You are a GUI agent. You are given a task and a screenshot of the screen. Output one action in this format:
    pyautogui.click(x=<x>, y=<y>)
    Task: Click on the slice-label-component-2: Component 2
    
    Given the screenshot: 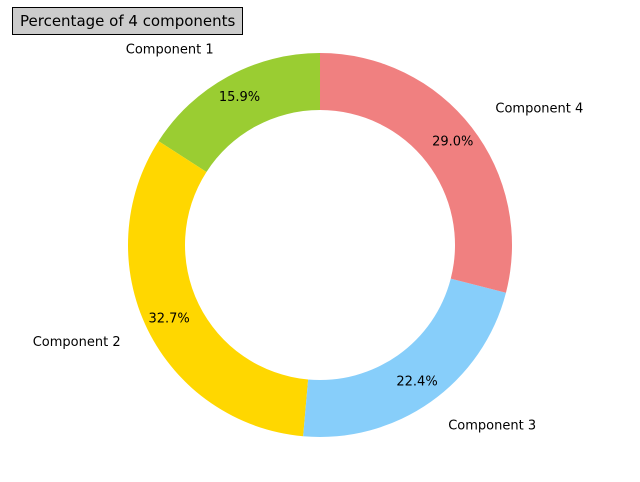 What is the action you would take?
    pyautogui.click(x=77, y=342)
    